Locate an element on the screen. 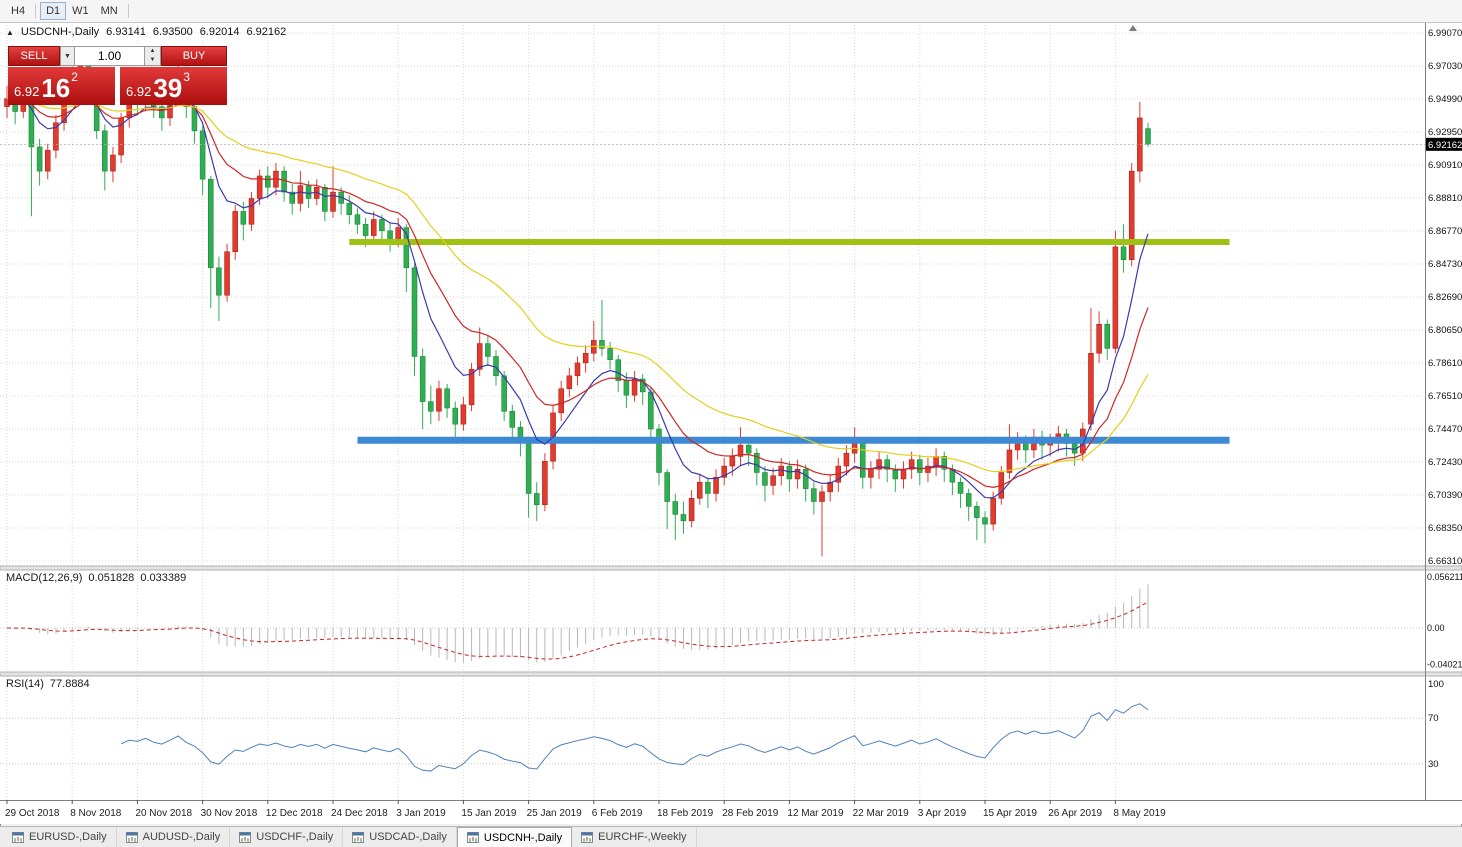  volume-dropdown-button: ▼ is located at coordinates (67, 56).